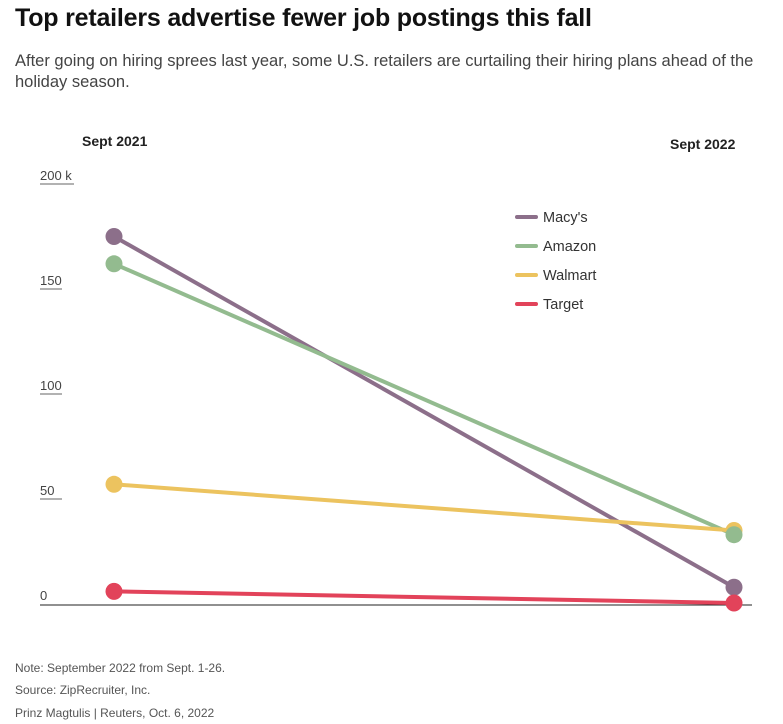 This screenshot has width=783, height=724. Describe the element at coordinates (115, 141) in the screenshot. I see `x-axis-label: Sept 2021` at that location.